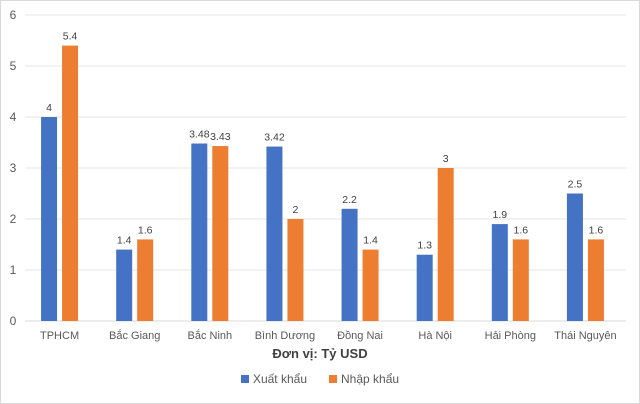 The height and width of the screenshot is (404, 640). What do you see at coordinates (279, 379) in the screenshot?
I see `legend-label-export: Xuất khẩu` at bounding box center [279, 379].